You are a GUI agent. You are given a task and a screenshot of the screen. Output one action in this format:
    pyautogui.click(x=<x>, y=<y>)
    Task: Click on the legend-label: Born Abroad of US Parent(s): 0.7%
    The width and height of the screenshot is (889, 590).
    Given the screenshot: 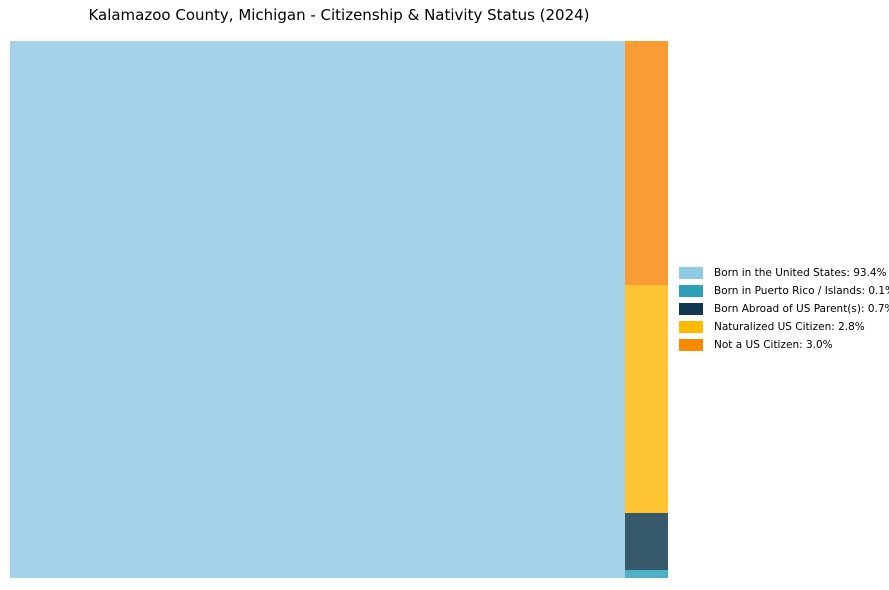 What is the action you would take?
    pyautogui.click(x=801, y=309)
    